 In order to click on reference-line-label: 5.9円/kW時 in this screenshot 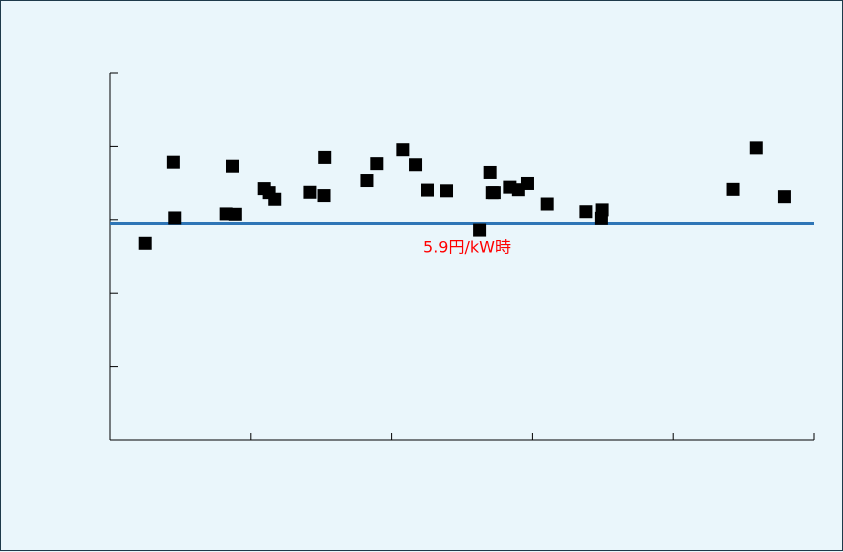, I will do `click(467, 246)`.